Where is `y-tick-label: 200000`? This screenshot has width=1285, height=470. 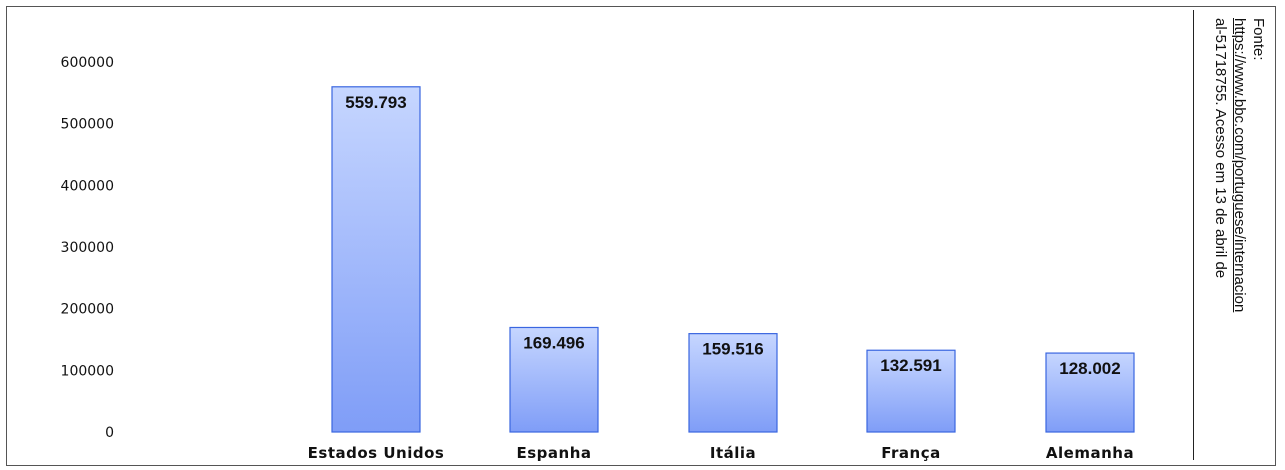 y-tick-label: 200000 is located at coordinates (87, 310).